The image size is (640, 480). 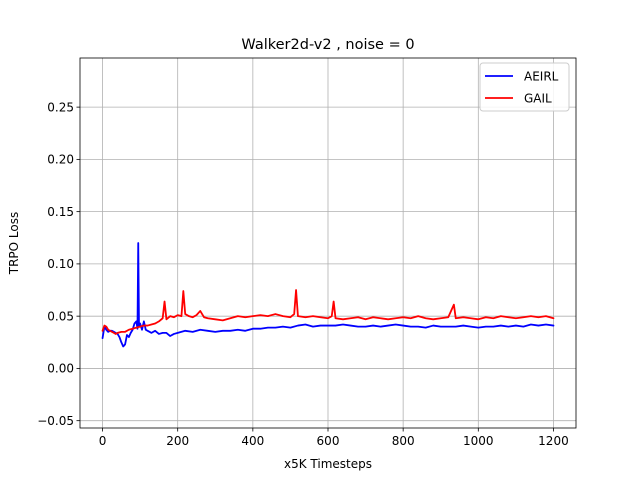 What do you see at coordinates (328, 441) in the screenshot?
I see `x-tick-label: 600` at bounding box center [328, 441].